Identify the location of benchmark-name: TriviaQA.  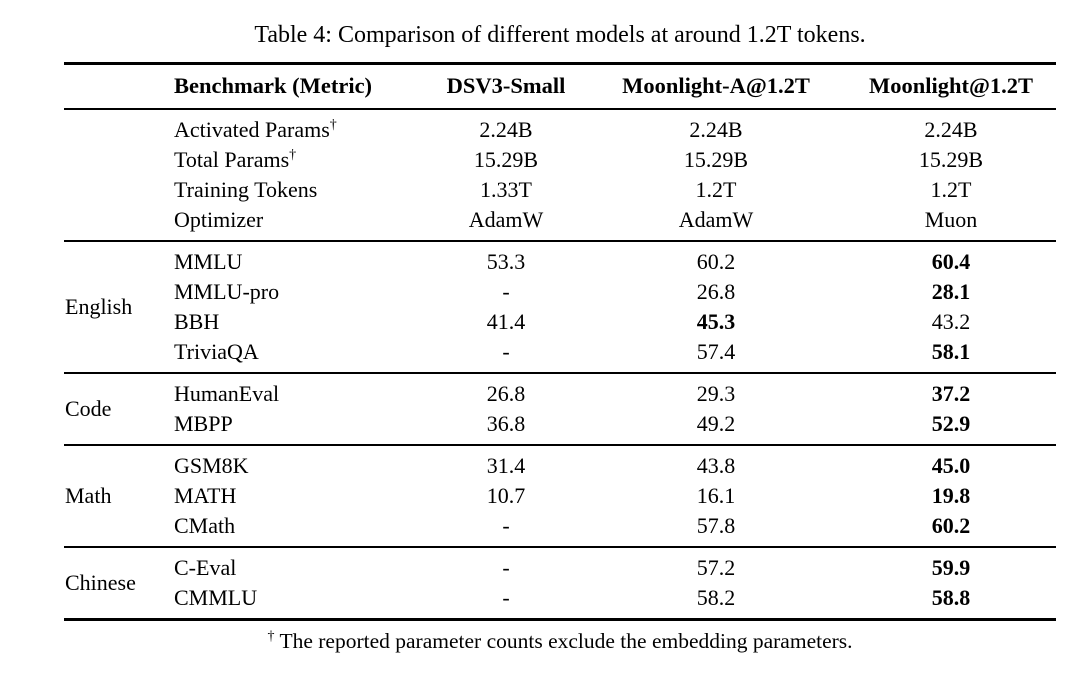
(216, 351).